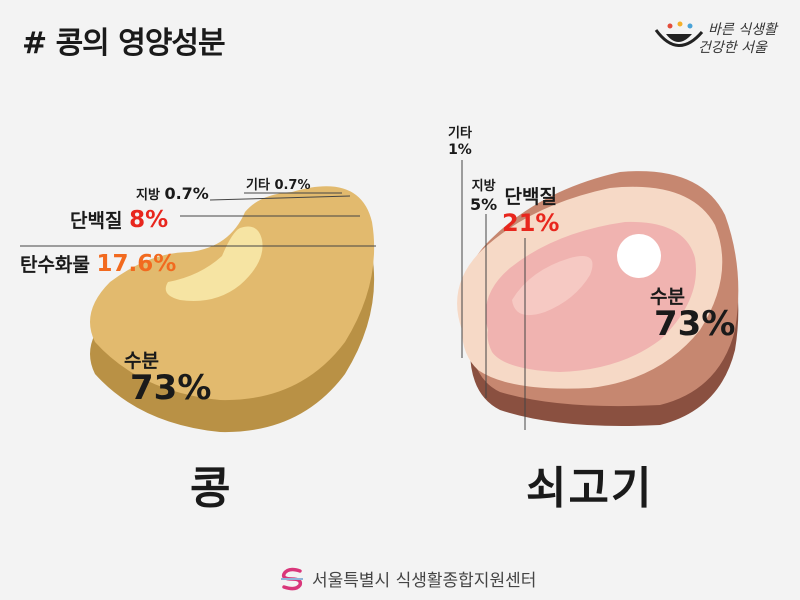 This screenshot has width=800, height=600. I want to click on seoul-logo, so click(717, 42).